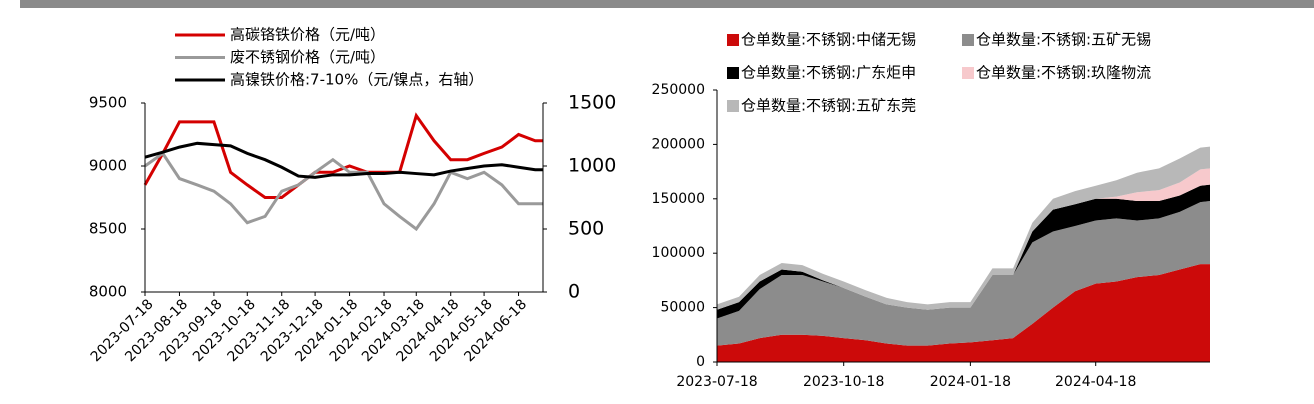 The image size is (1314, 404). I want to click on legend-label: 仓单数量:不锈钢:五矿东莞, so click(828, 106).